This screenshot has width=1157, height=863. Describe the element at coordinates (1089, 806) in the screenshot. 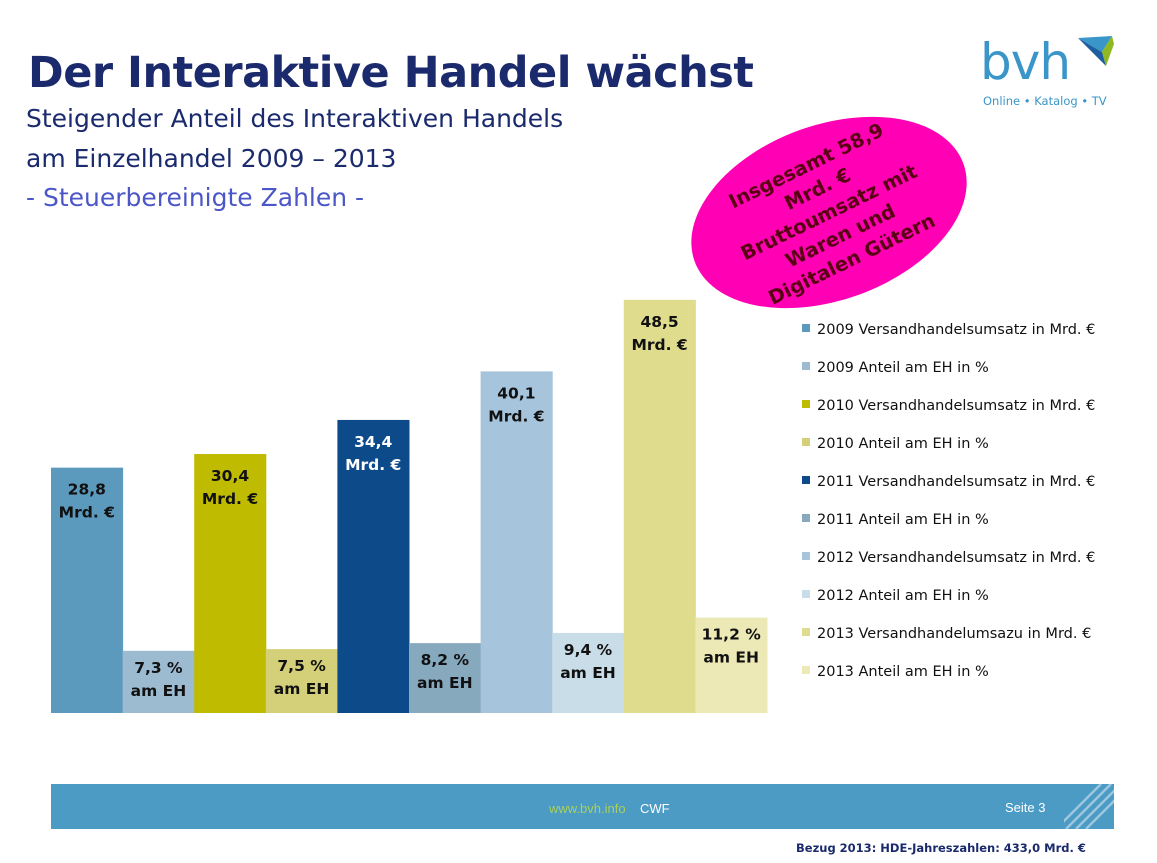

I see `footer-stripes-decoration` at that location.